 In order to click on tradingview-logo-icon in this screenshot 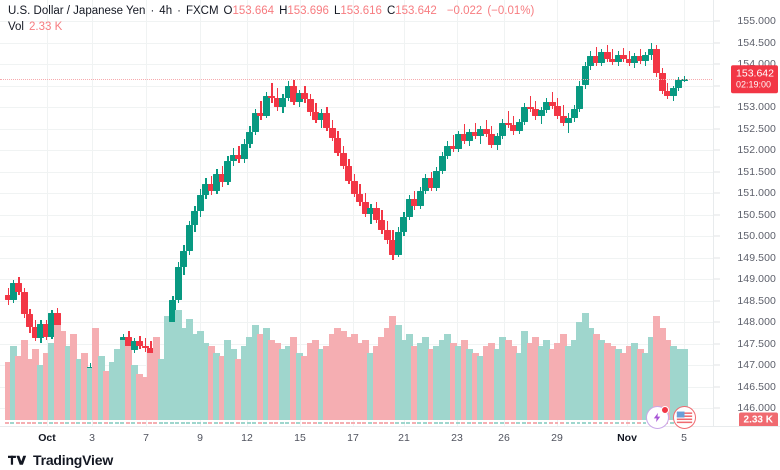, I will do `click(17, 460)`.